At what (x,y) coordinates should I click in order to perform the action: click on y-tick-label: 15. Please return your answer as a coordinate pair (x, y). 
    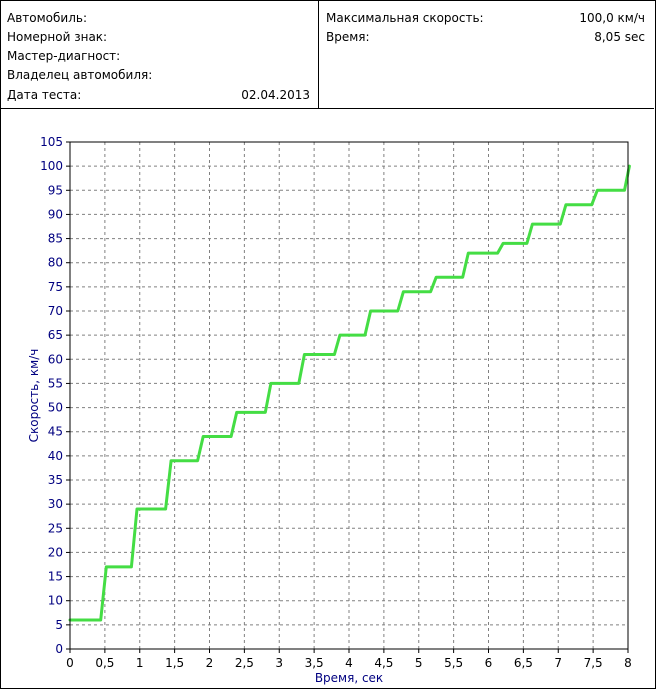
    Looking at the image, I should click on (55, 577).